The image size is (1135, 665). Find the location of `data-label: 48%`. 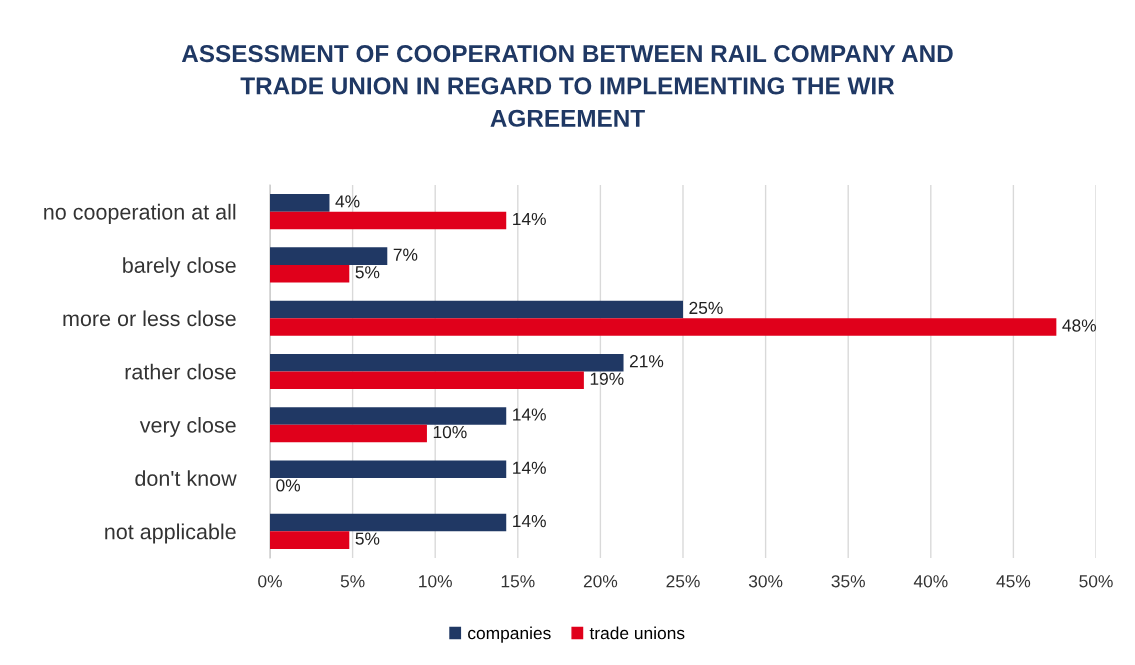

data-label: 48% is located at coordinates (1079, 325).